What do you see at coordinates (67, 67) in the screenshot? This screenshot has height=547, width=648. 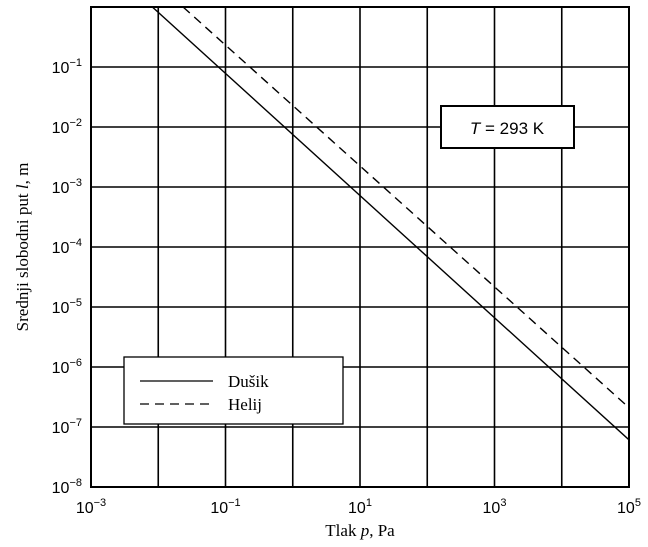 I see `y-tick-label: 10⁻¹` at bounding box center [67, 67].